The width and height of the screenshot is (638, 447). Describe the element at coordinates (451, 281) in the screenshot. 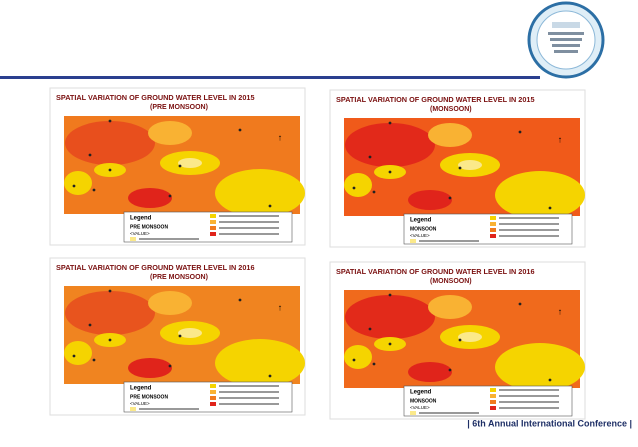

I see `panel-subtitle: (MONSOON)` at that location.